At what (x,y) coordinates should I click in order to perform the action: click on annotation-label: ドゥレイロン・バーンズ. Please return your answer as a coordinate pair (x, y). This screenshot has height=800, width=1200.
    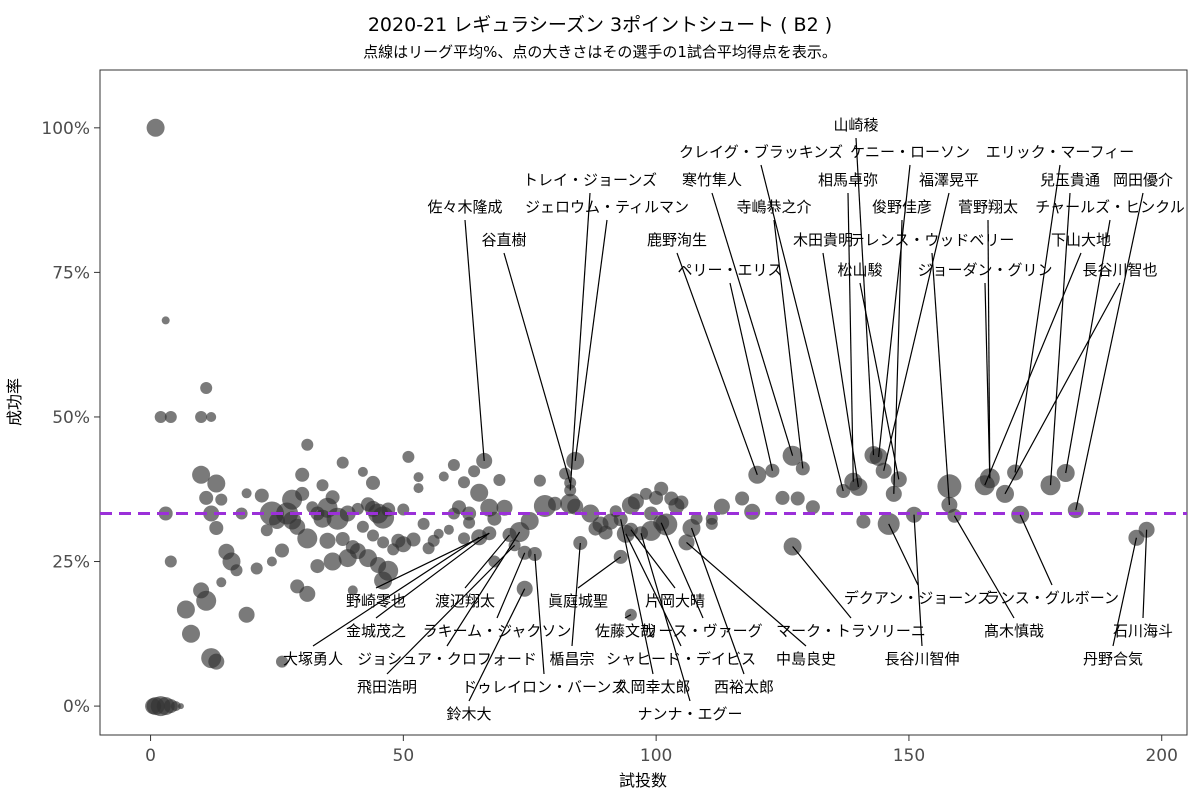
    Looking at the image, I should click on (544, 687).